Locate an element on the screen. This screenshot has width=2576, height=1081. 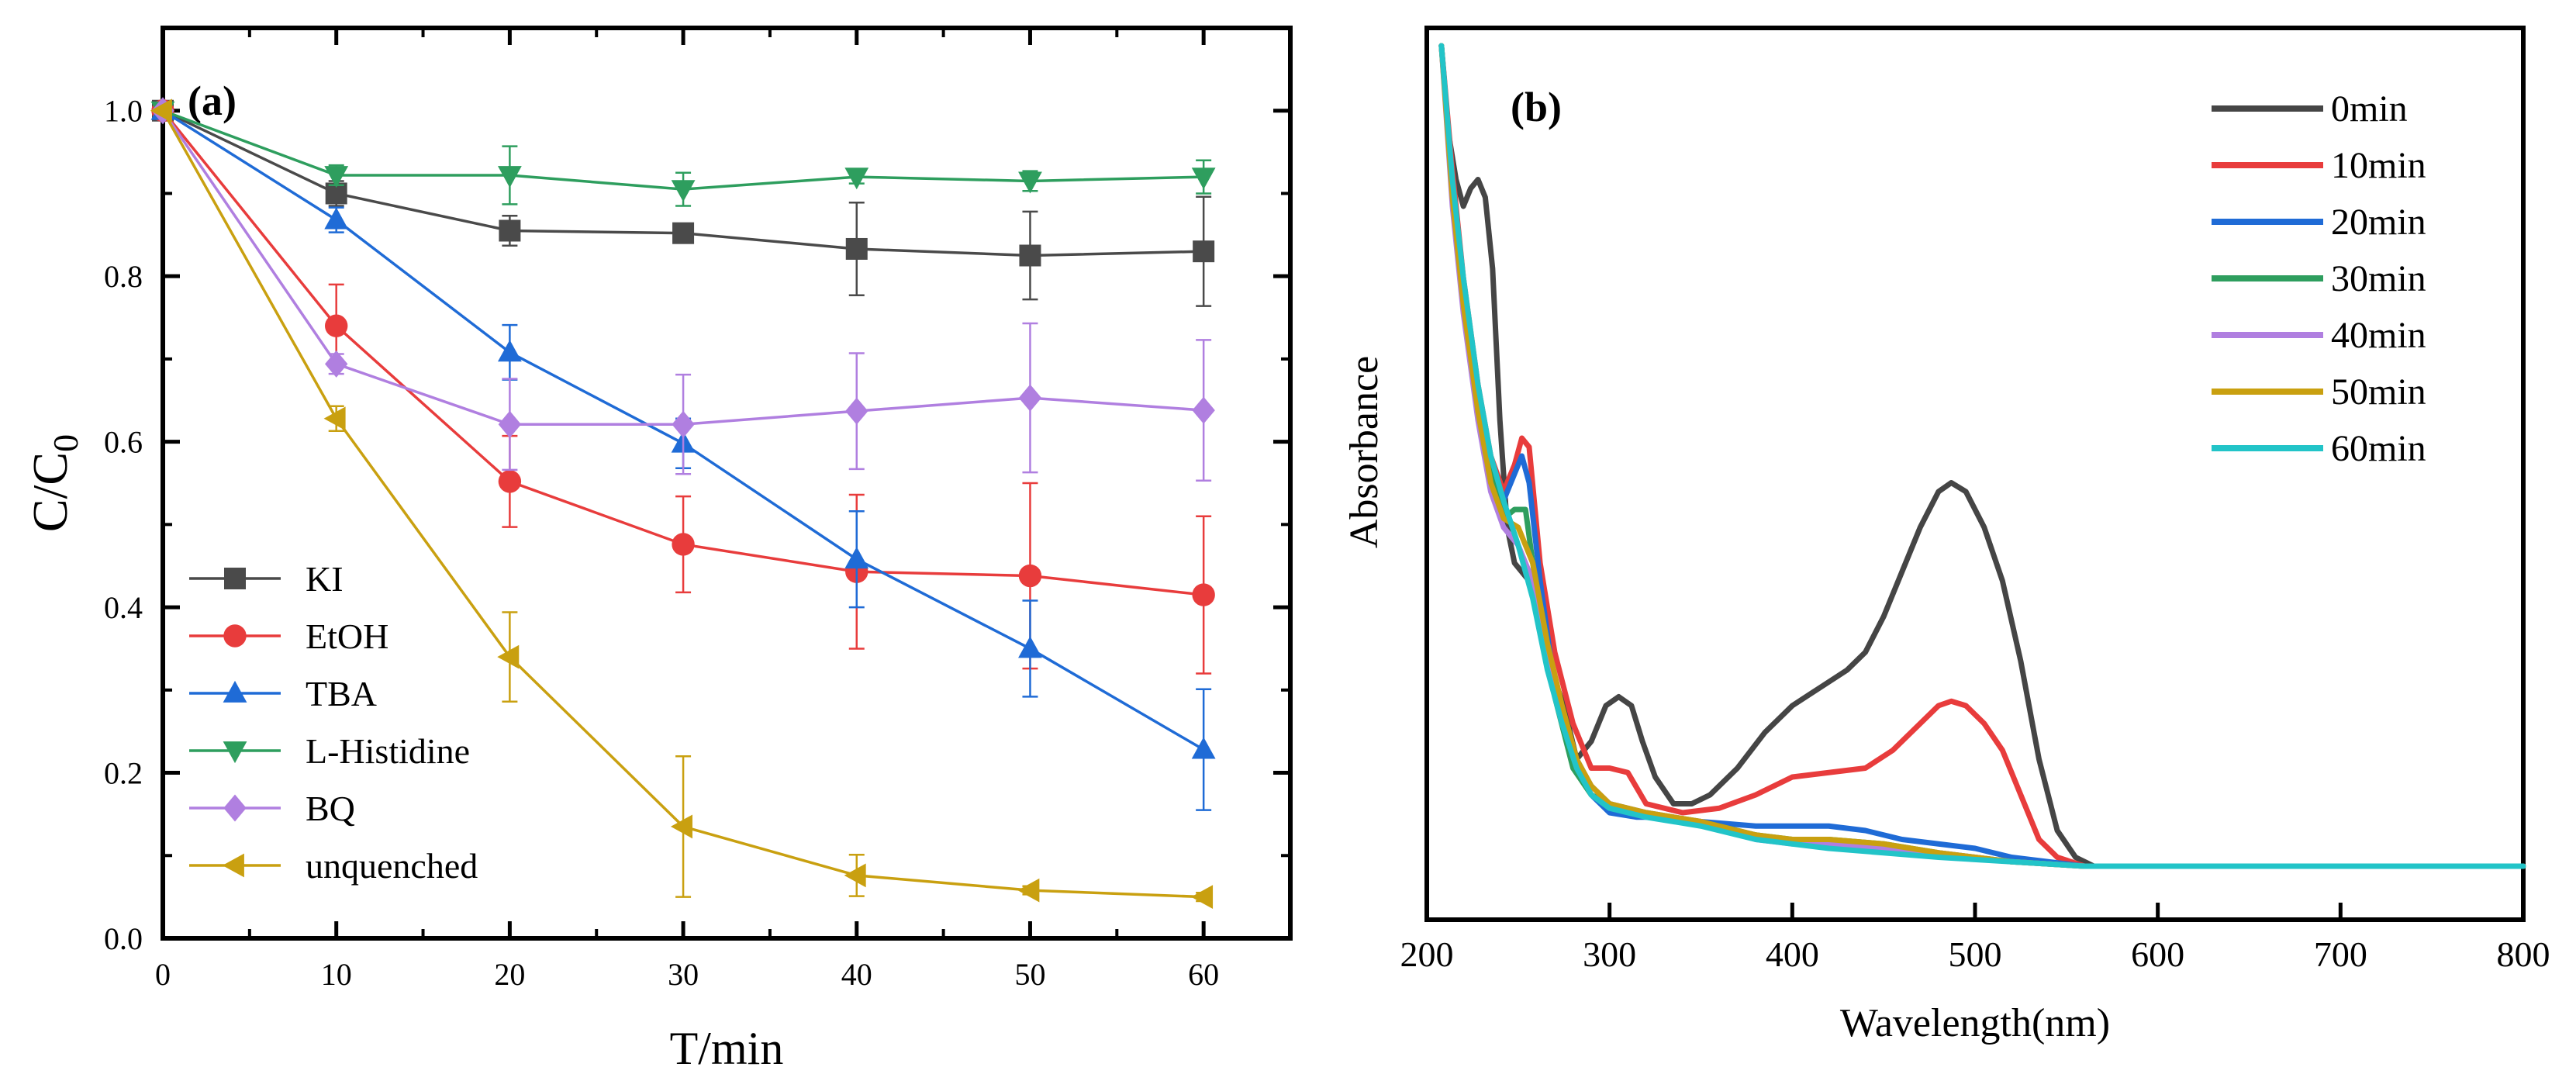
x-tick-label-a: 10 is located at coordinates (336, 974).